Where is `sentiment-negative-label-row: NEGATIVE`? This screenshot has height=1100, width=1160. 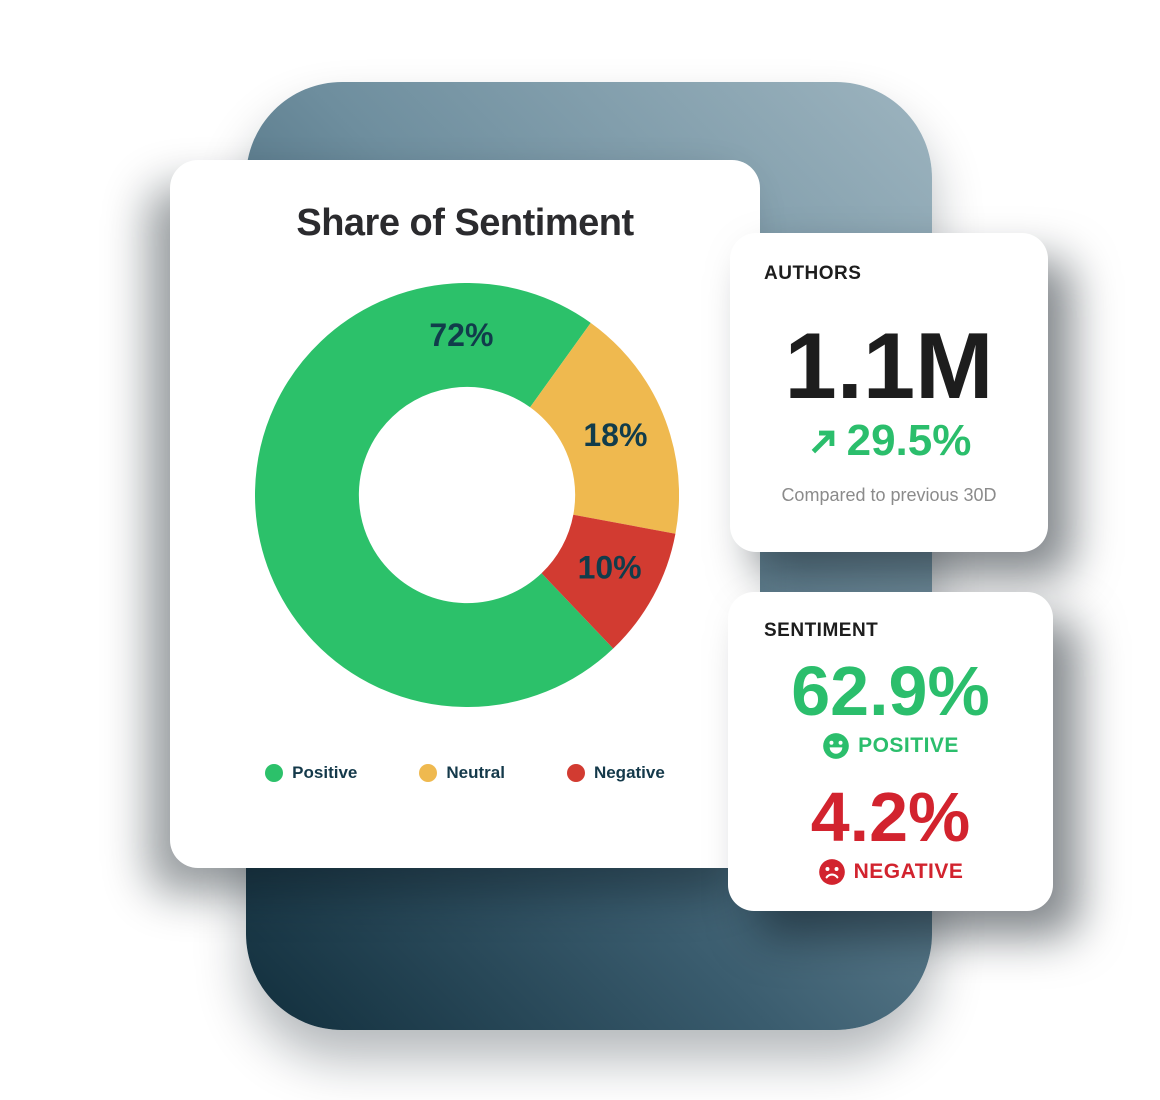
sentiment-negative-label-row: NEGATIVE is located at coordinates (890, 872).